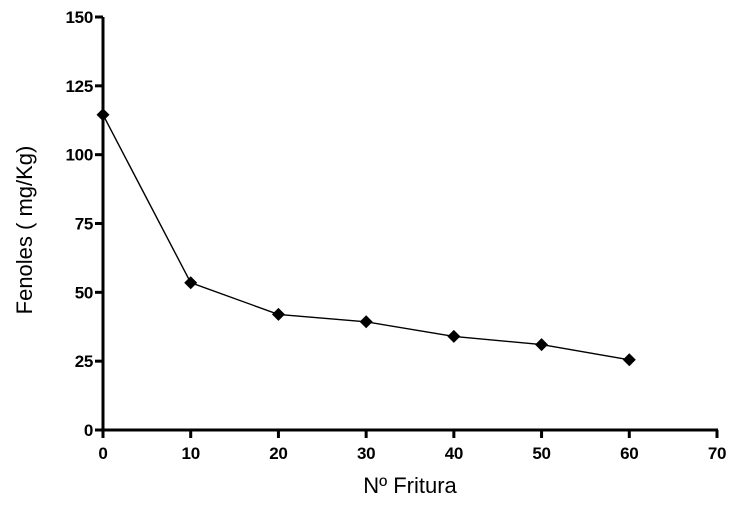  Describe the element at coordinates (102, 453) in the screenshot. I see `x-tick-label: 0` at that location.